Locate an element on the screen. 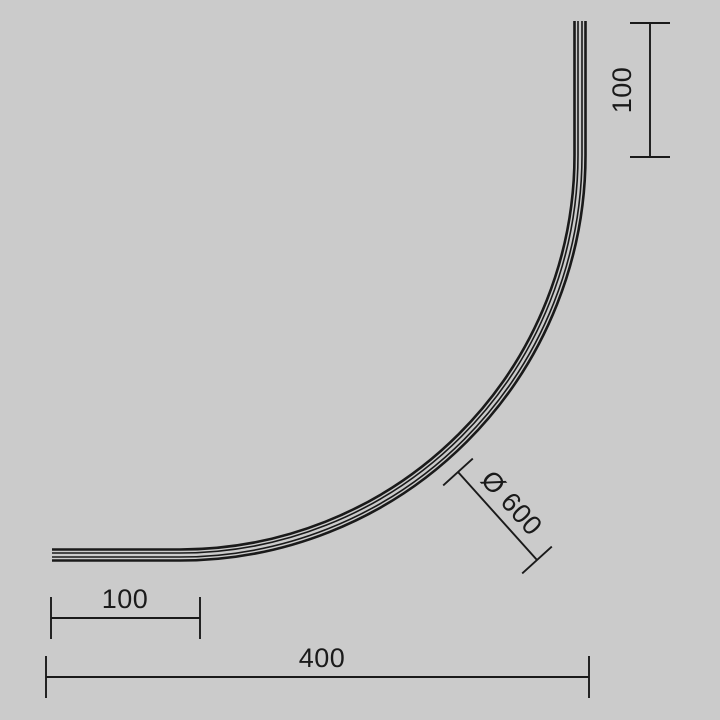  dimension-tick-end is located at coordinates (537, 560).